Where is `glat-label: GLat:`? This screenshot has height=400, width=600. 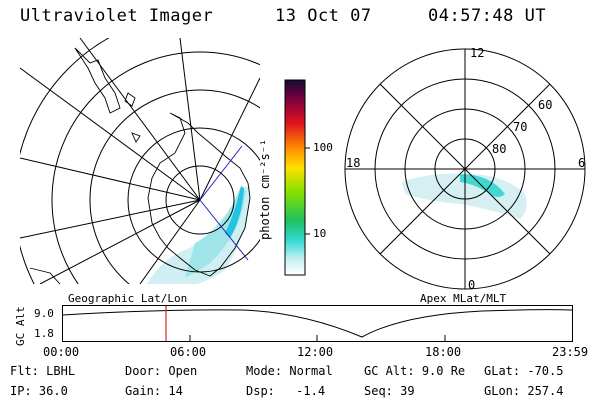 glat-label: GLat: is located at coordinates (502, 371).